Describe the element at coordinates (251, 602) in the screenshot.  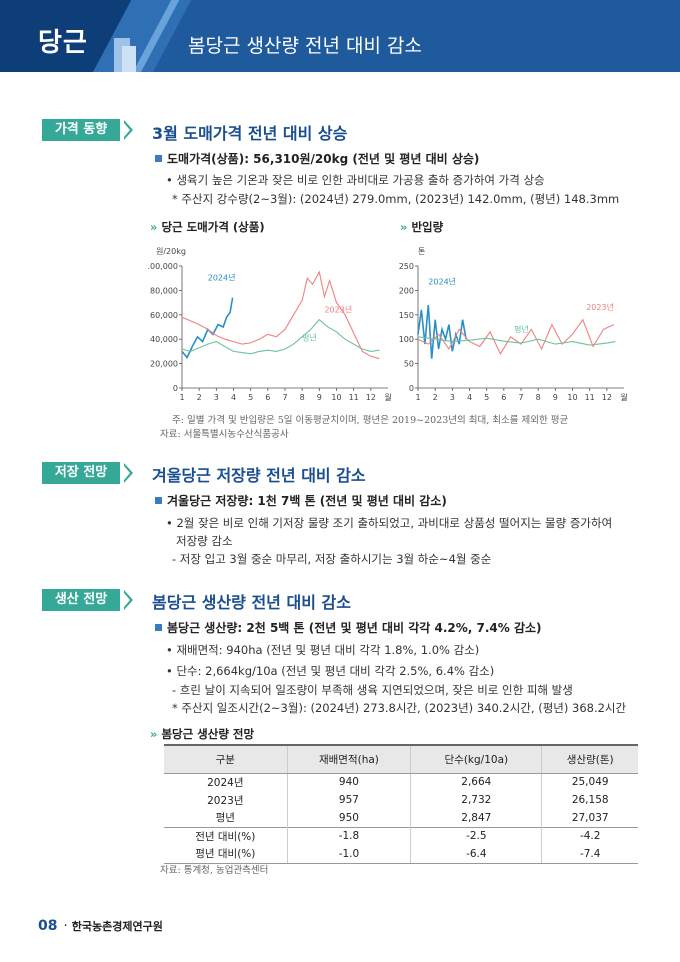
I see `section-title-production: 봄당근 생산량 전년 대비 감소` at that location.